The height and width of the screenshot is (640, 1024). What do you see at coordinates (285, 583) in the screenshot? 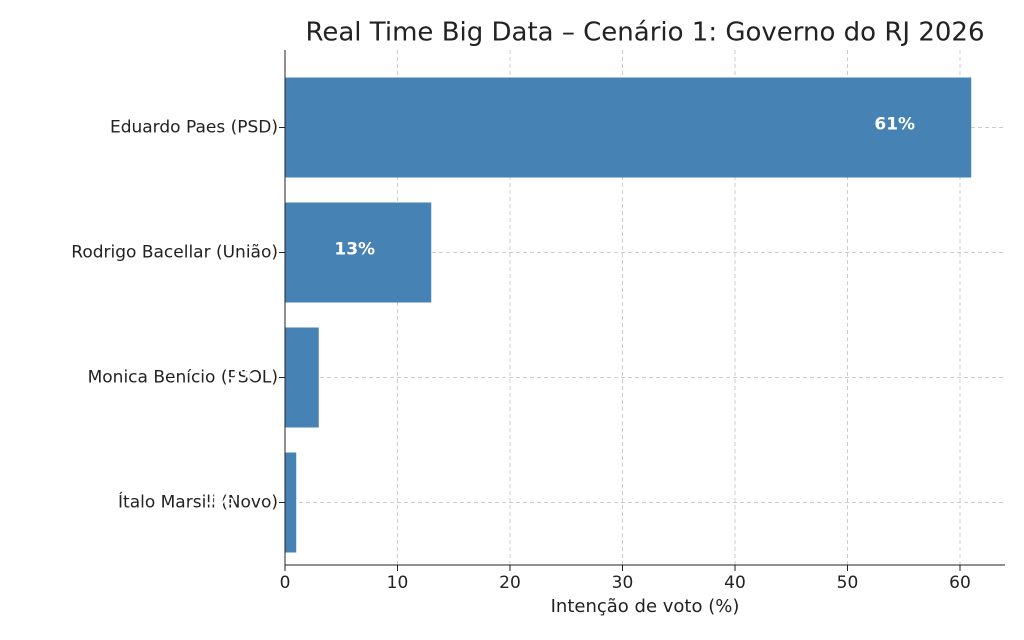
I see `x-tick-label: 0` at bounding box center [285, 583].